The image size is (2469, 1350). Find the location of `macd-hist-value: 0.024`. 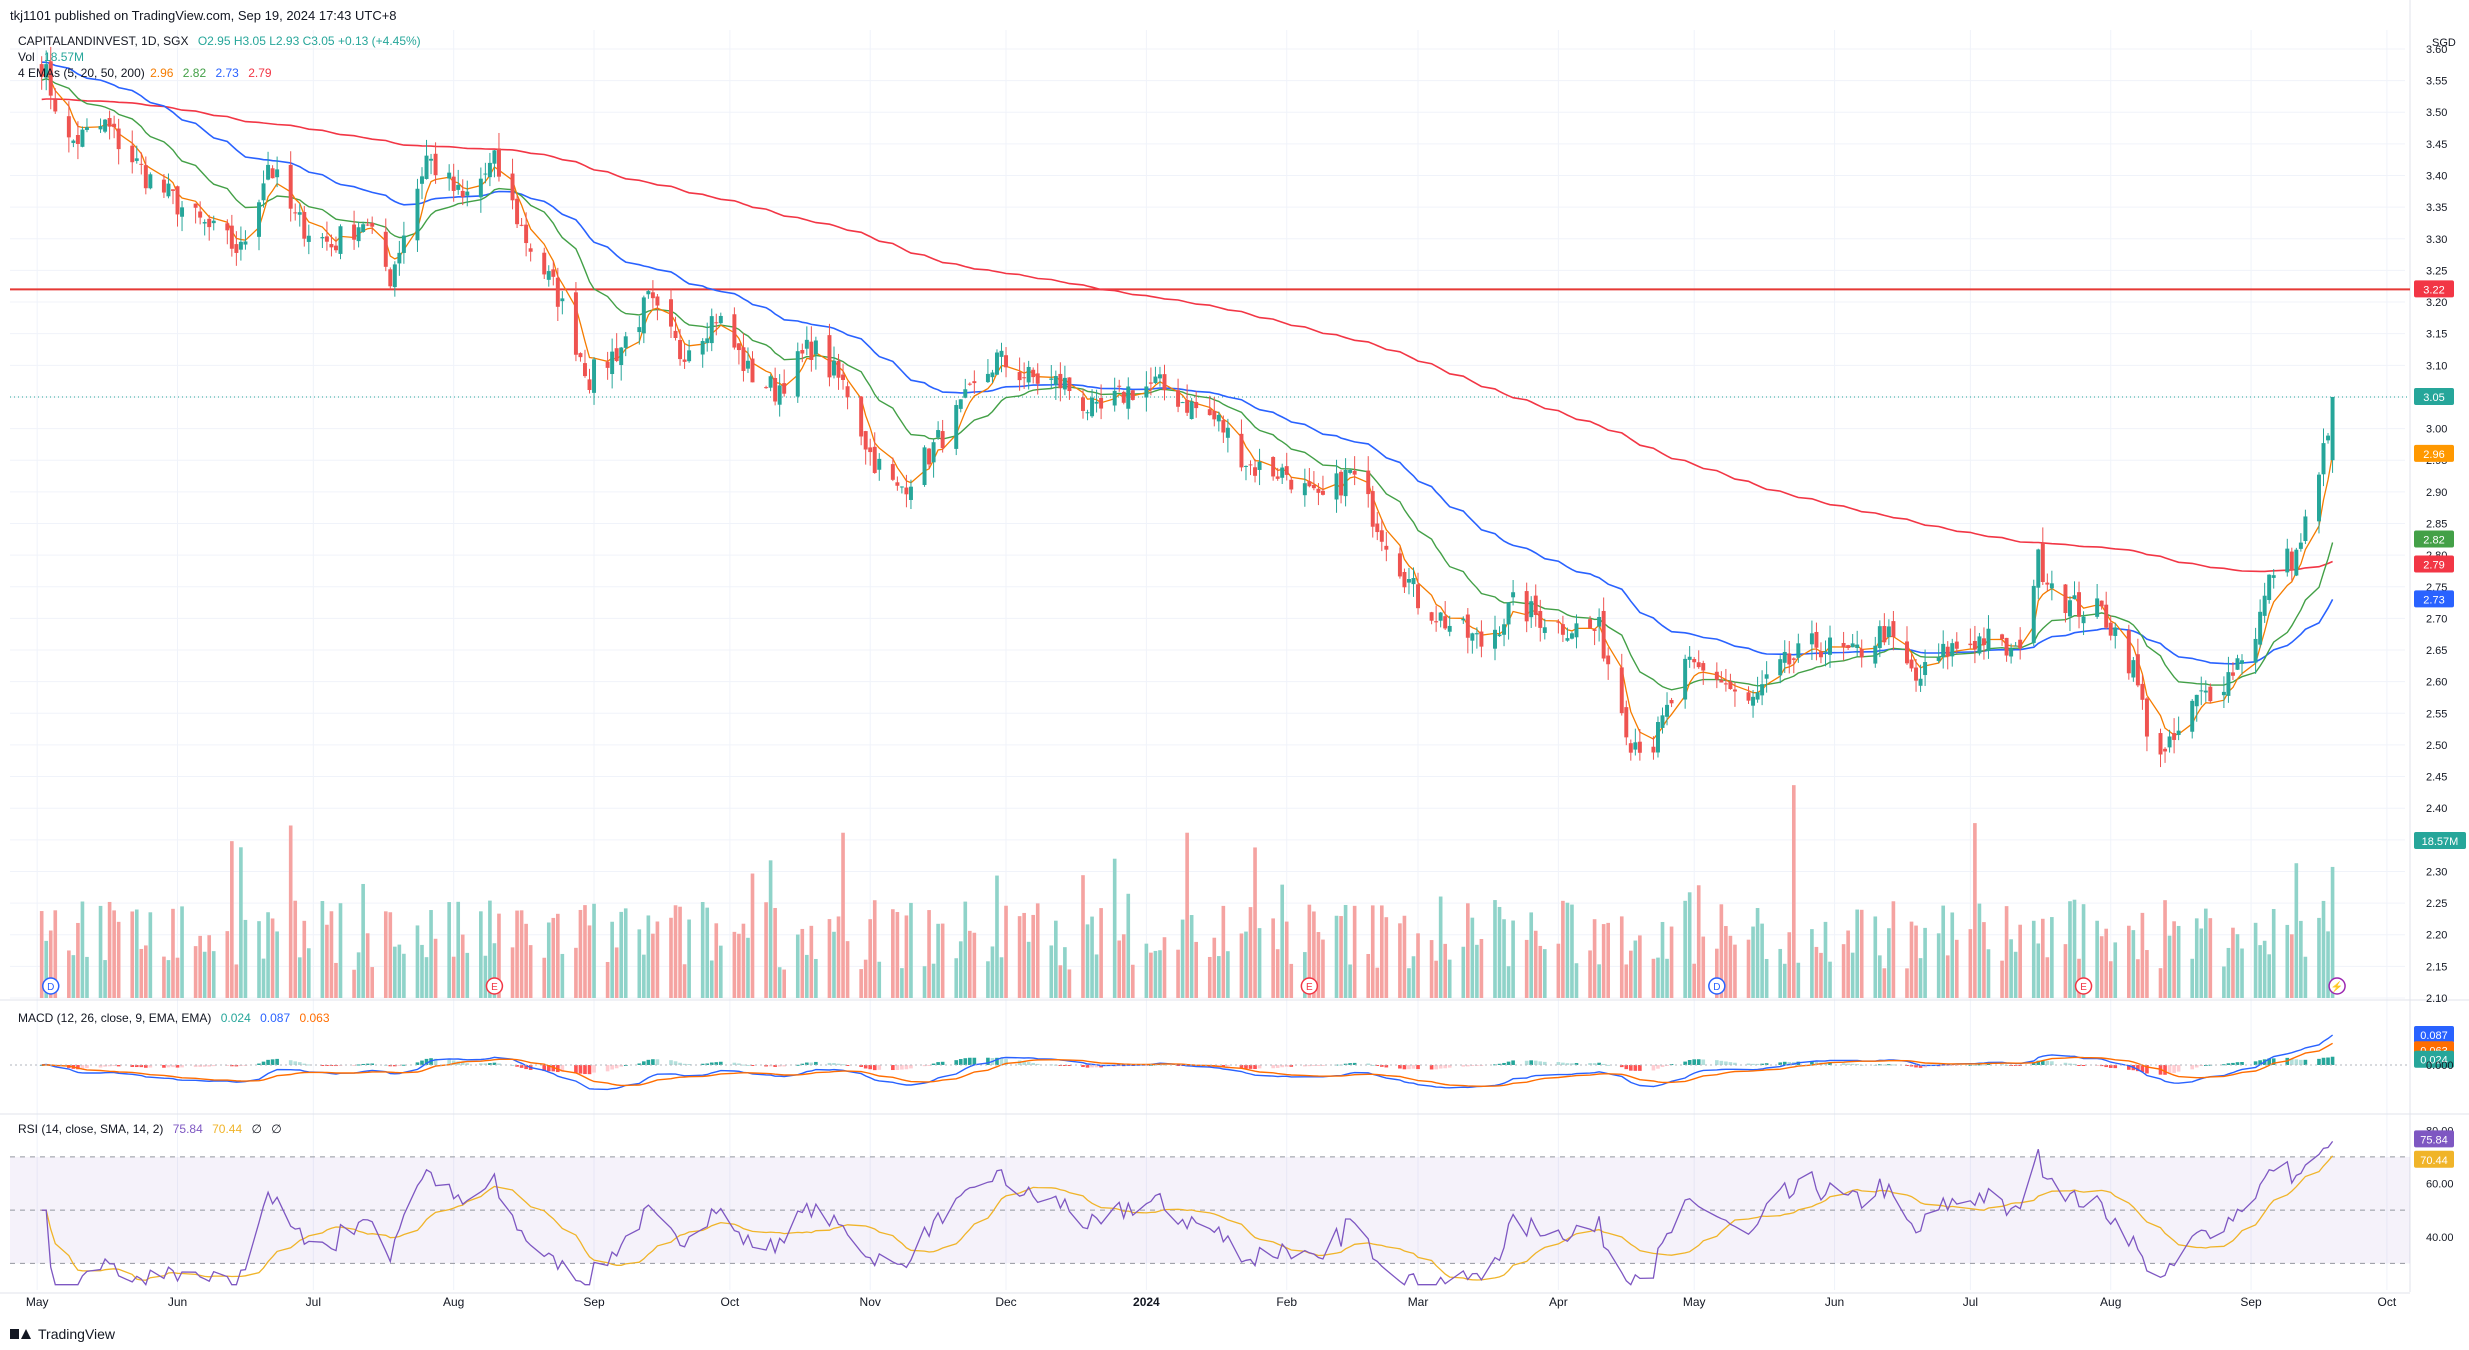

macd-hist-value: 0.024 is located at coordinates (235, 1018).